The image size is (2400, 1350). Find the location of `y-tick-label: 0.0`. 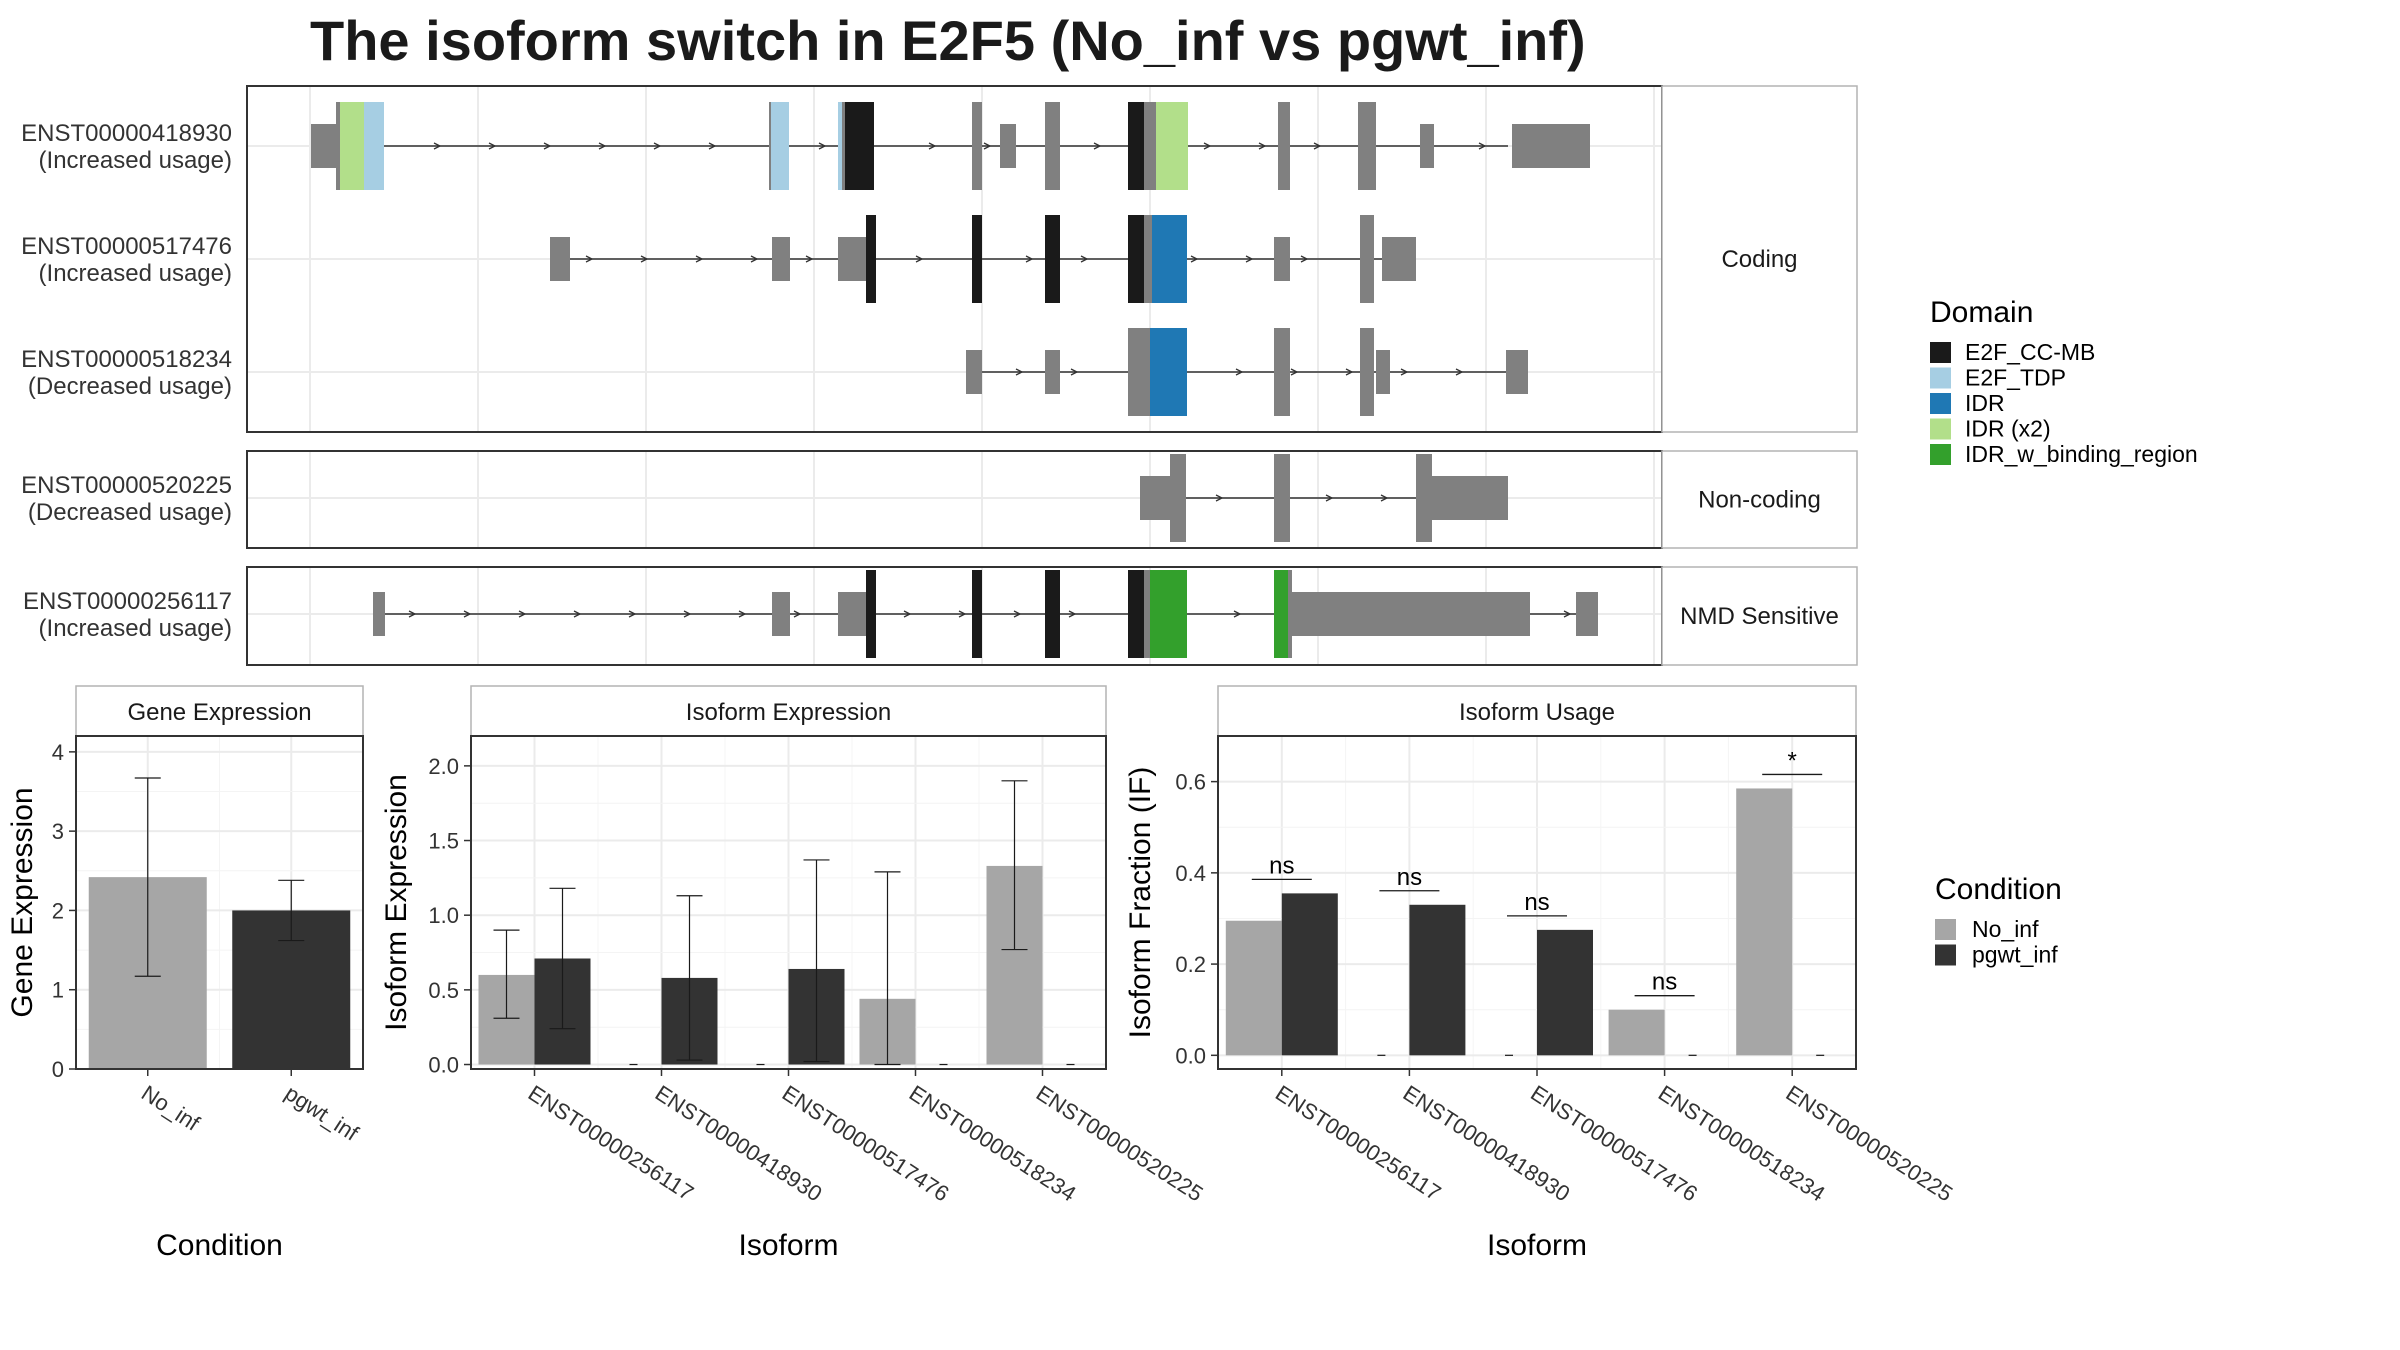

y-tick-label: 0.0 is located at coordinates (1190, 1055).